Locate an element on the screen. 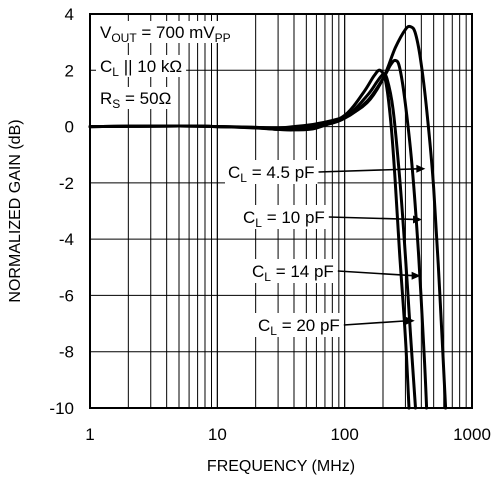  y-axis-label: NORMALIZED GAIN (dB) is located at coordinates (15, 210).